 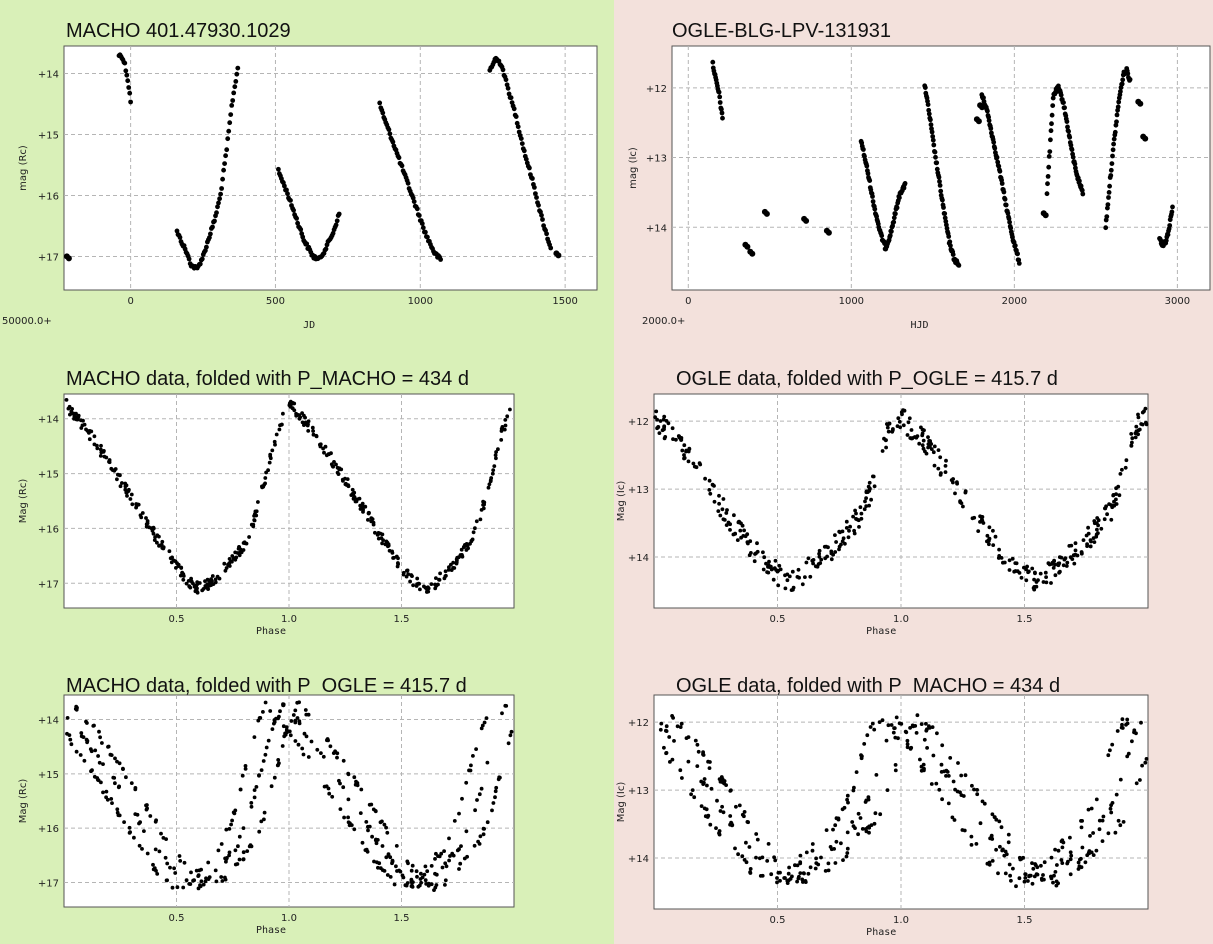 I want to click on x-tick-label: 0.5, so click(x=778, y=920).